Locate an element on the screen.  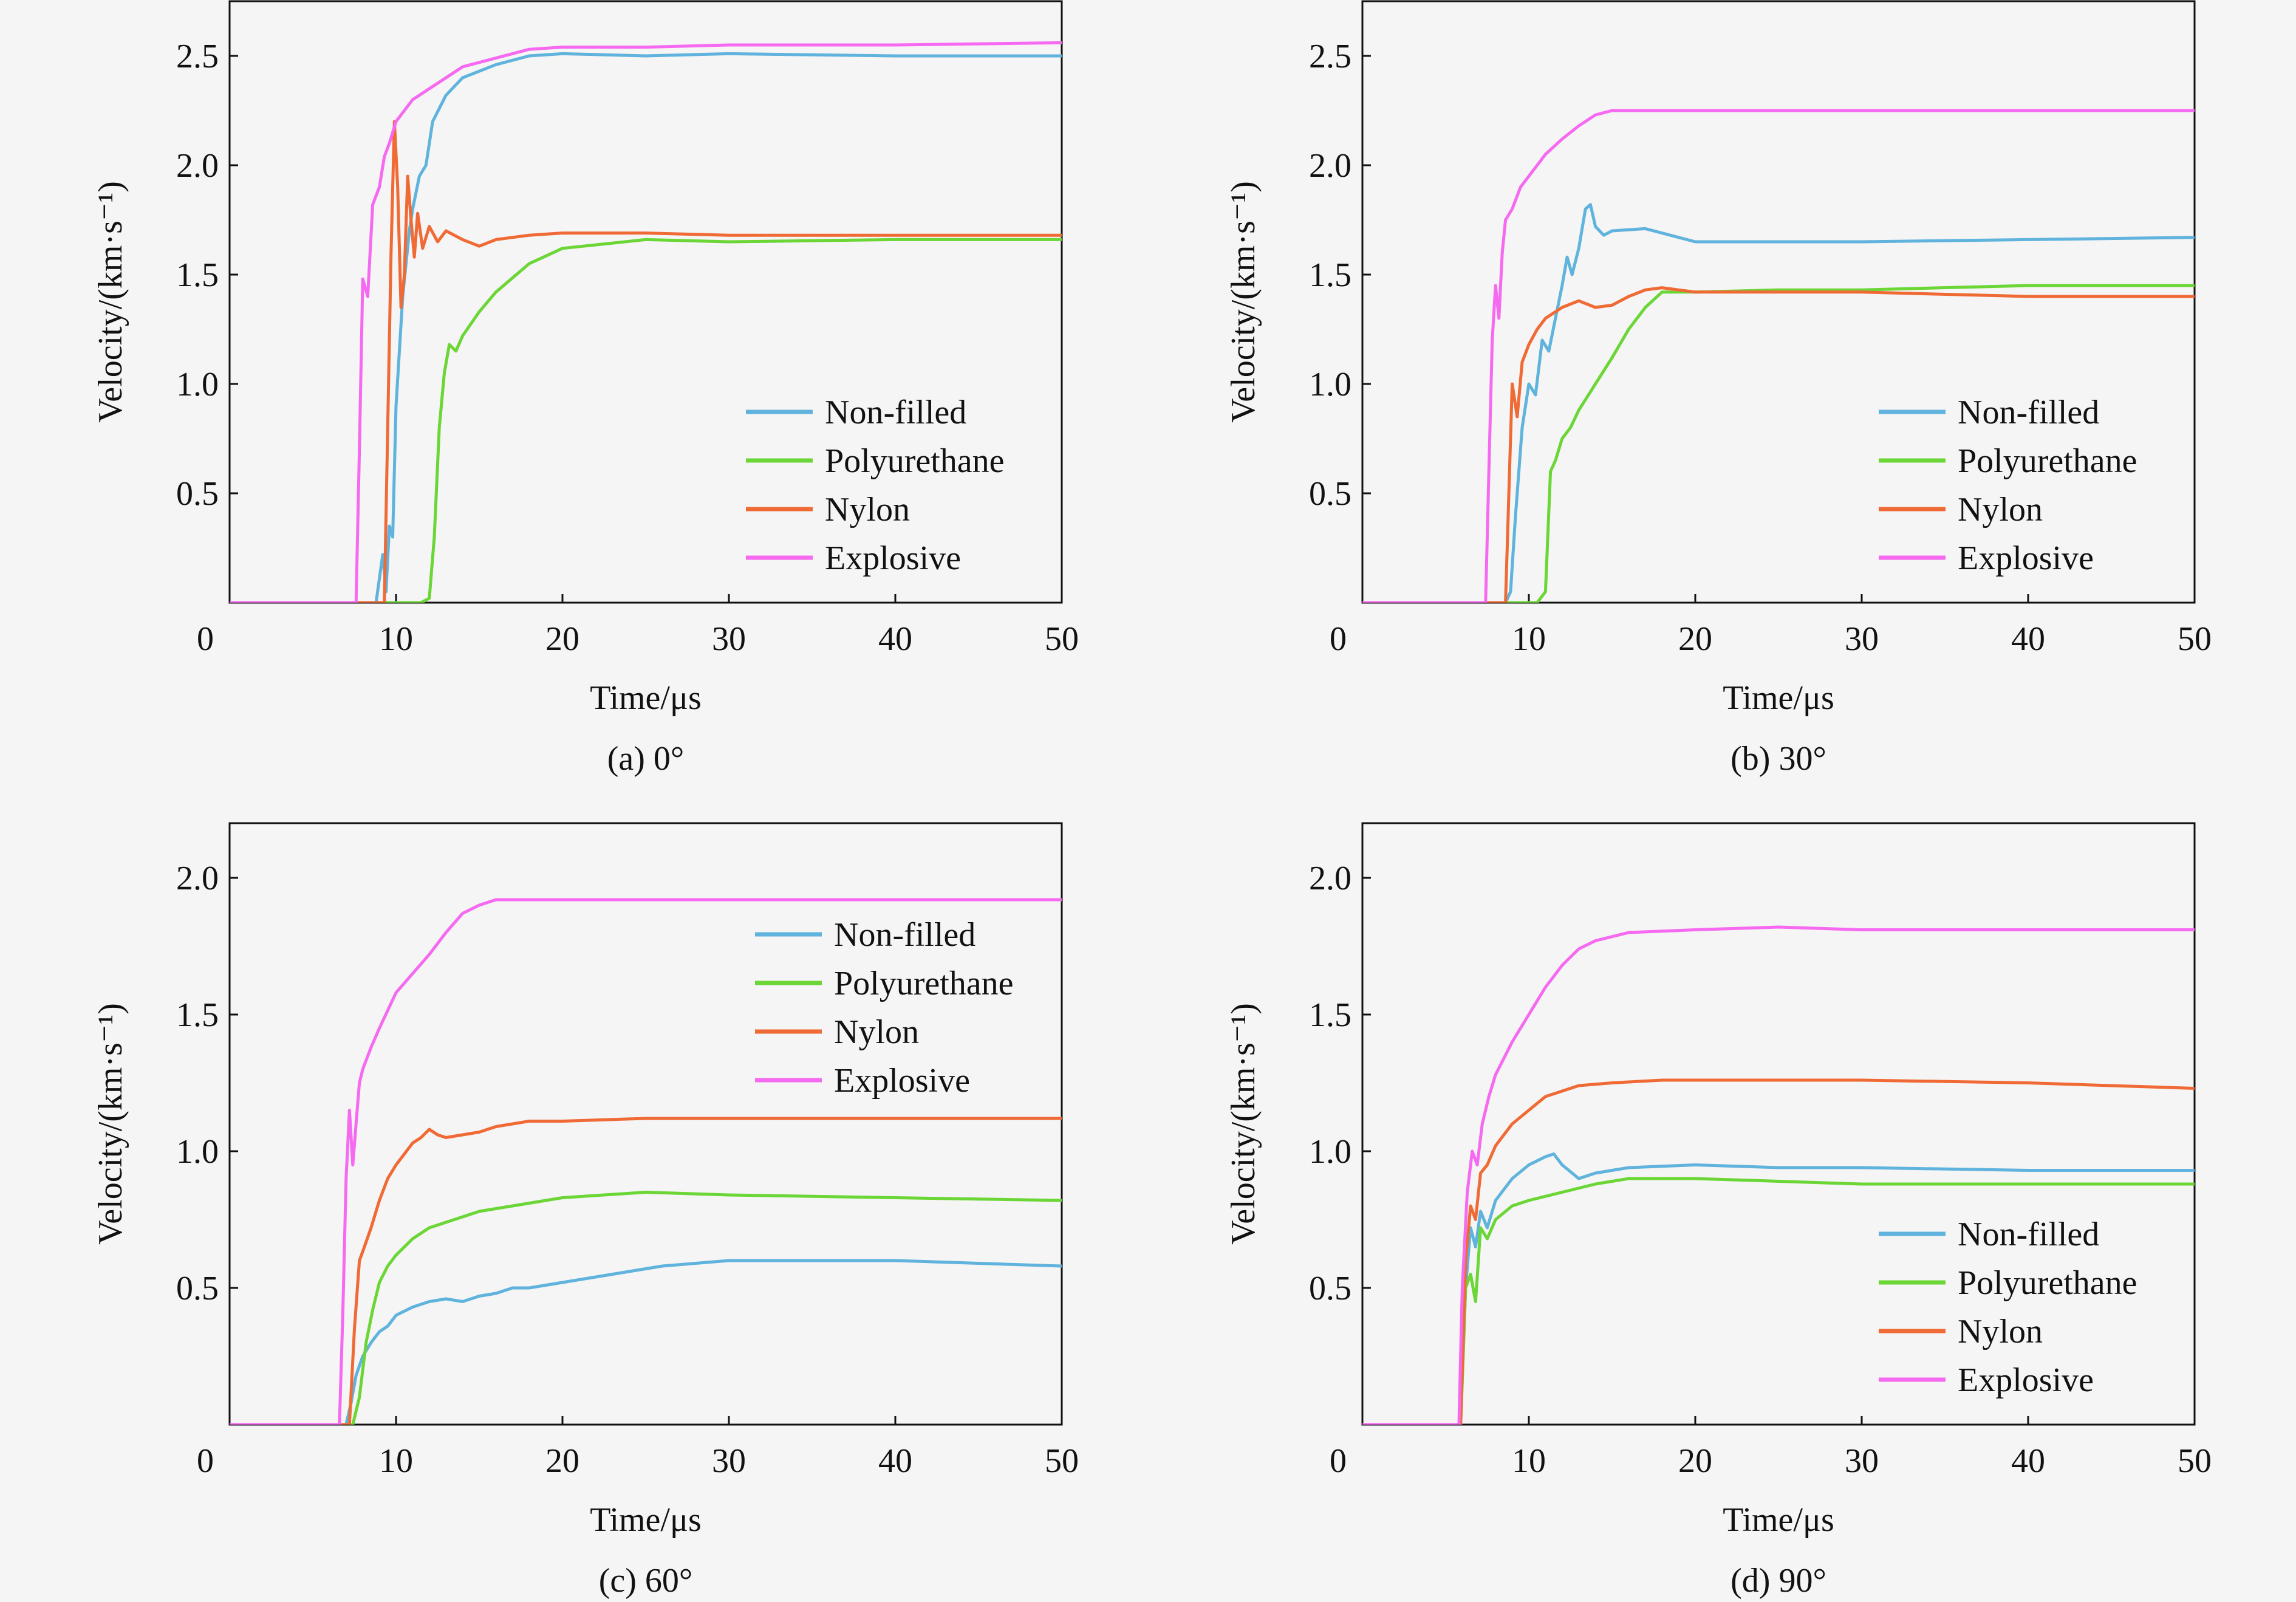
panel-caption: (d) 90° is located at coordinates (1778, 1581).